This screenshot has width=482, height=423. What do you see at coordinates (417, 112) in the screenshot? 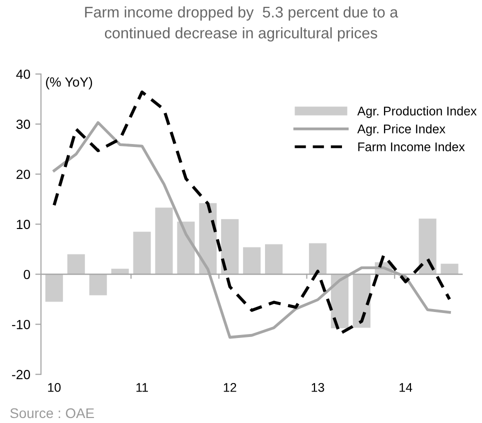
I see `legend-label: Agr. Production Index` at bounding box center [417, 112].